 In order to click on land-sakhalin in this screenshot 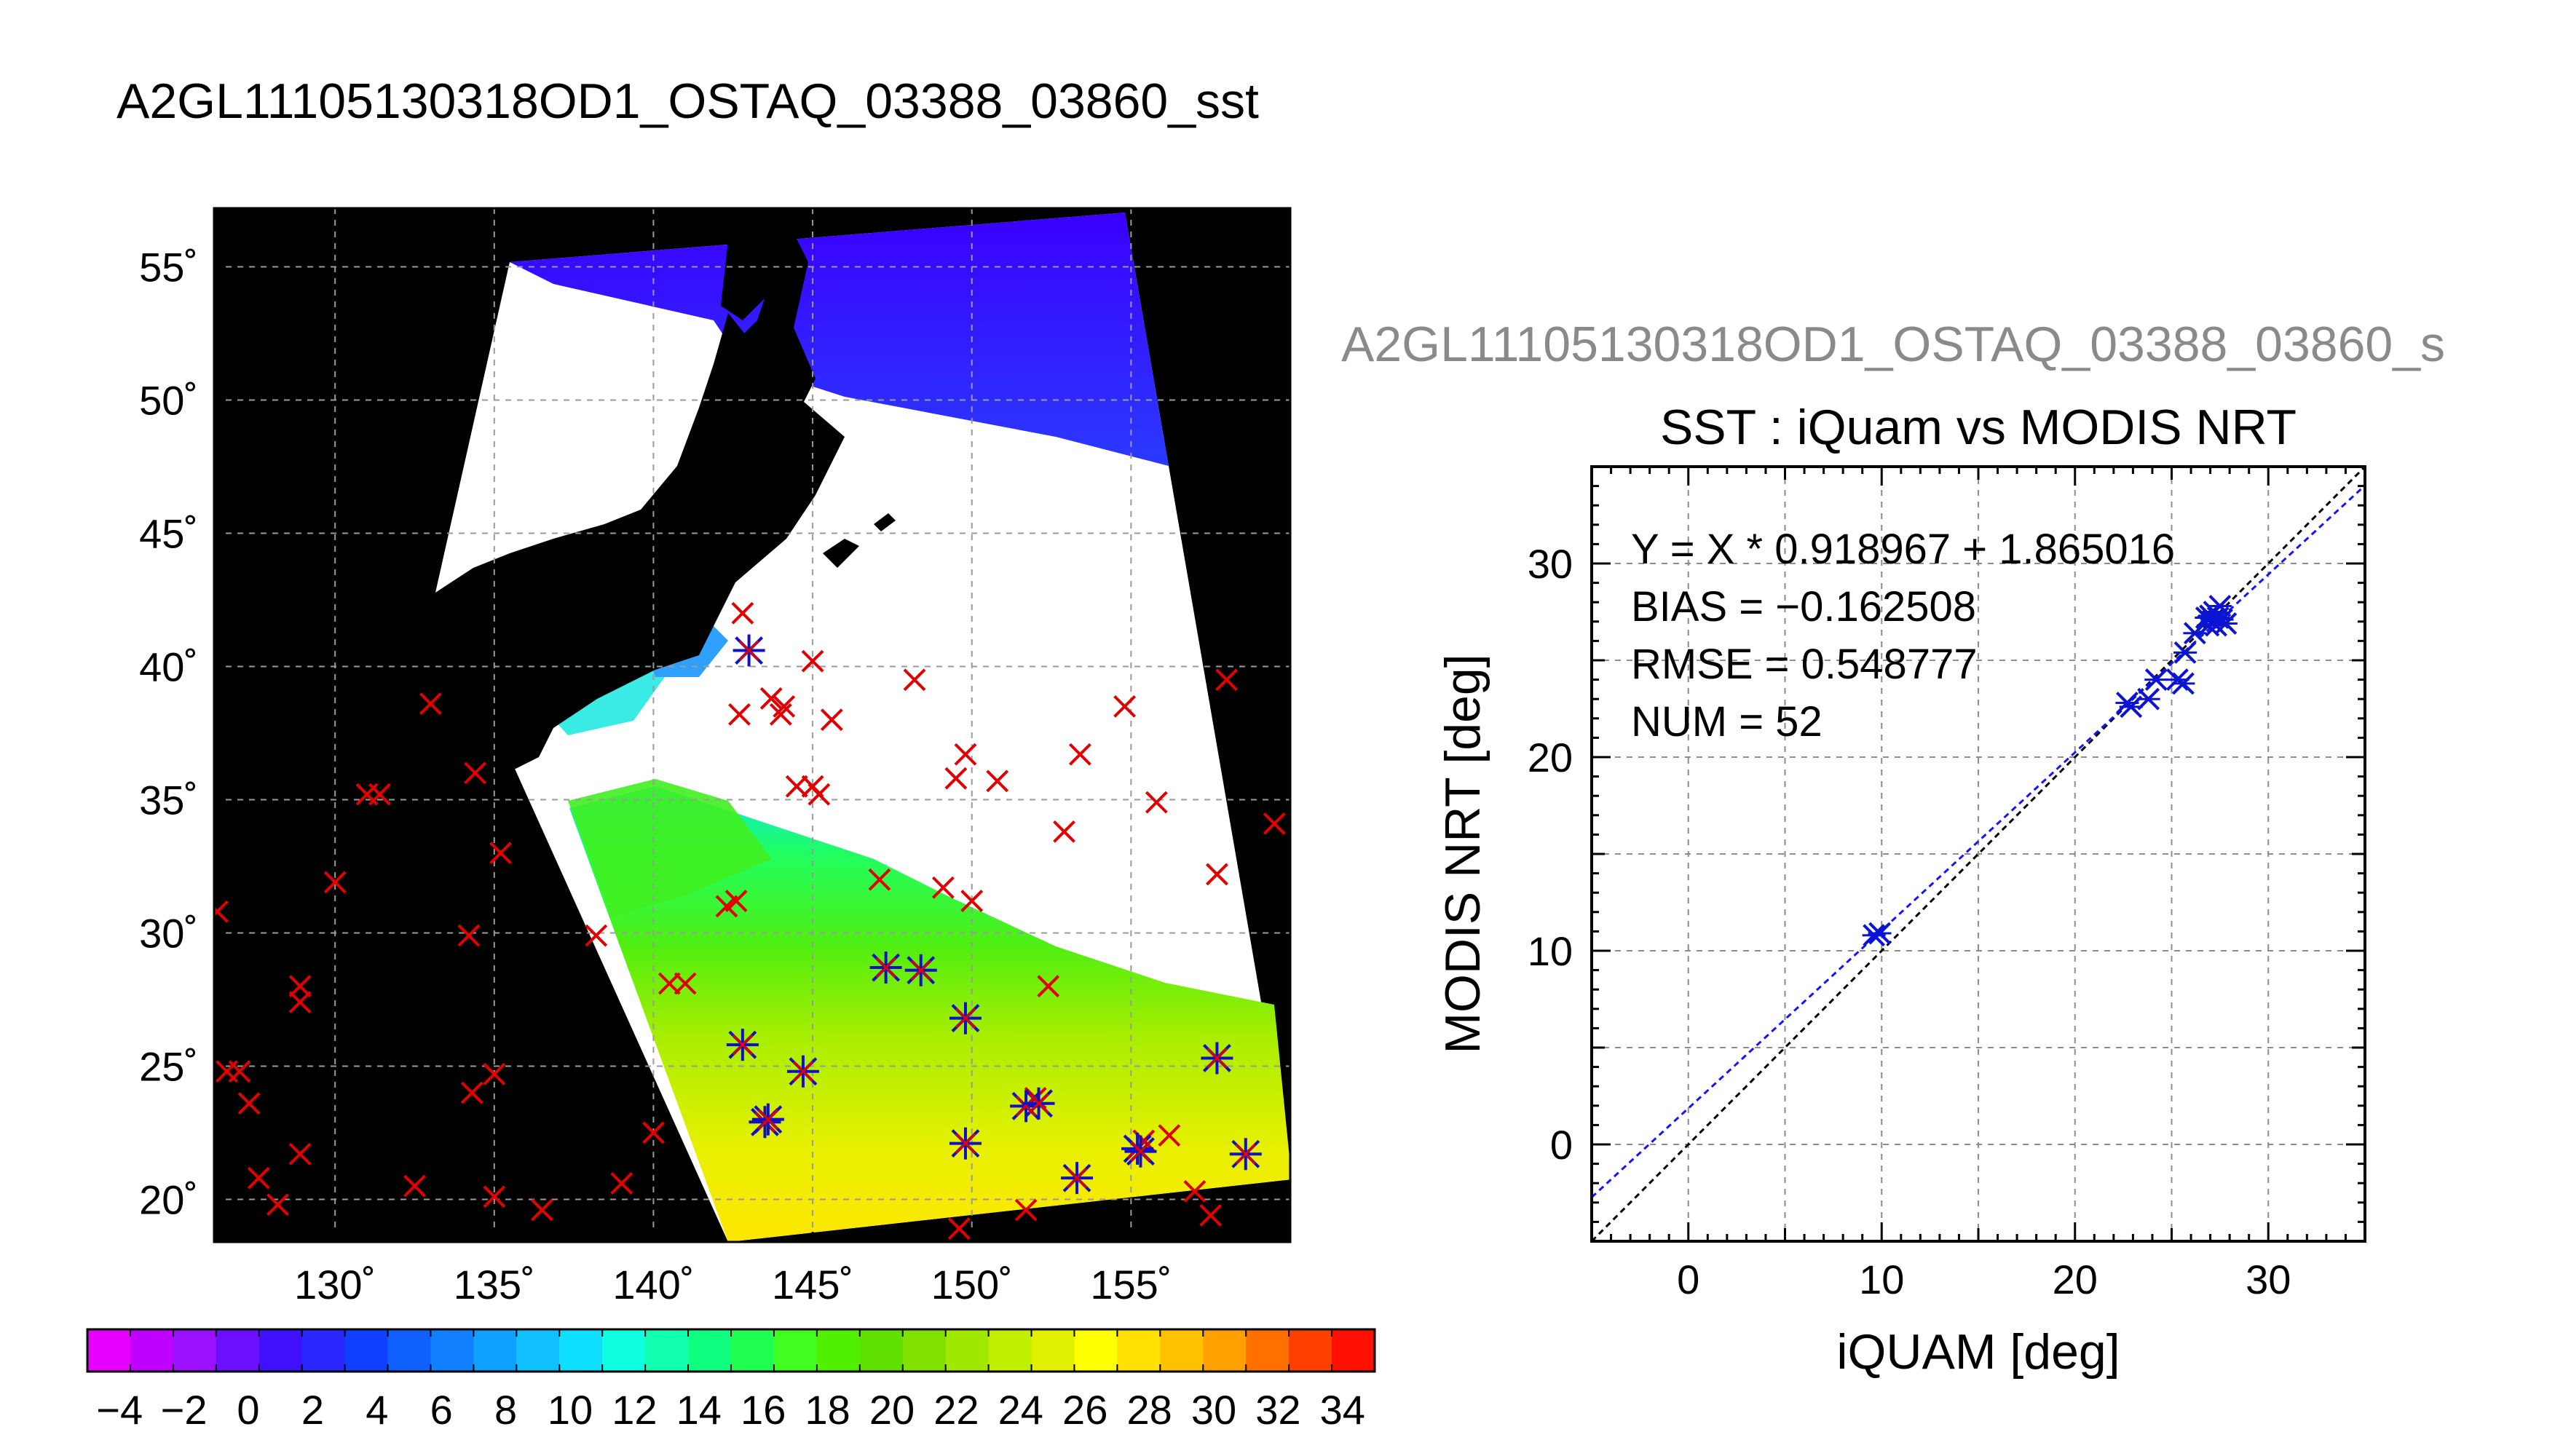, I will do `click(746, 269)`.